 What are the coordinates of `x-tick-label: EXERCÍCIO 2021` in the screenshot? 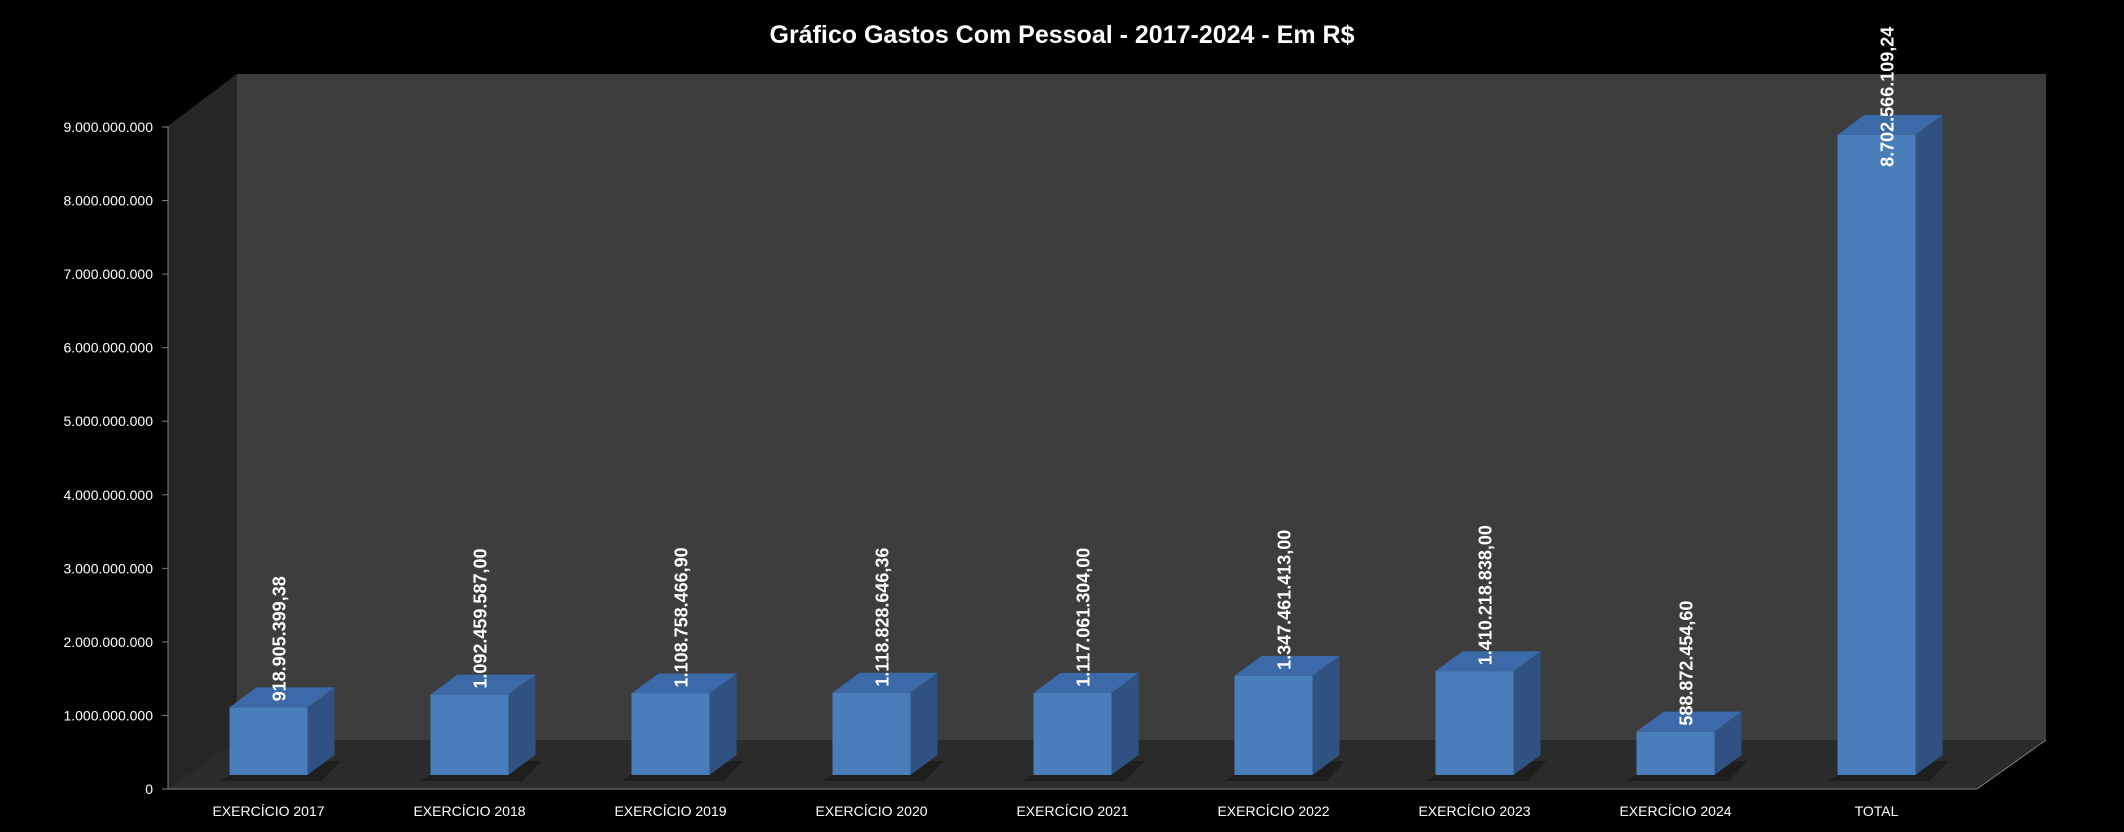 It's located at (1072, 811).